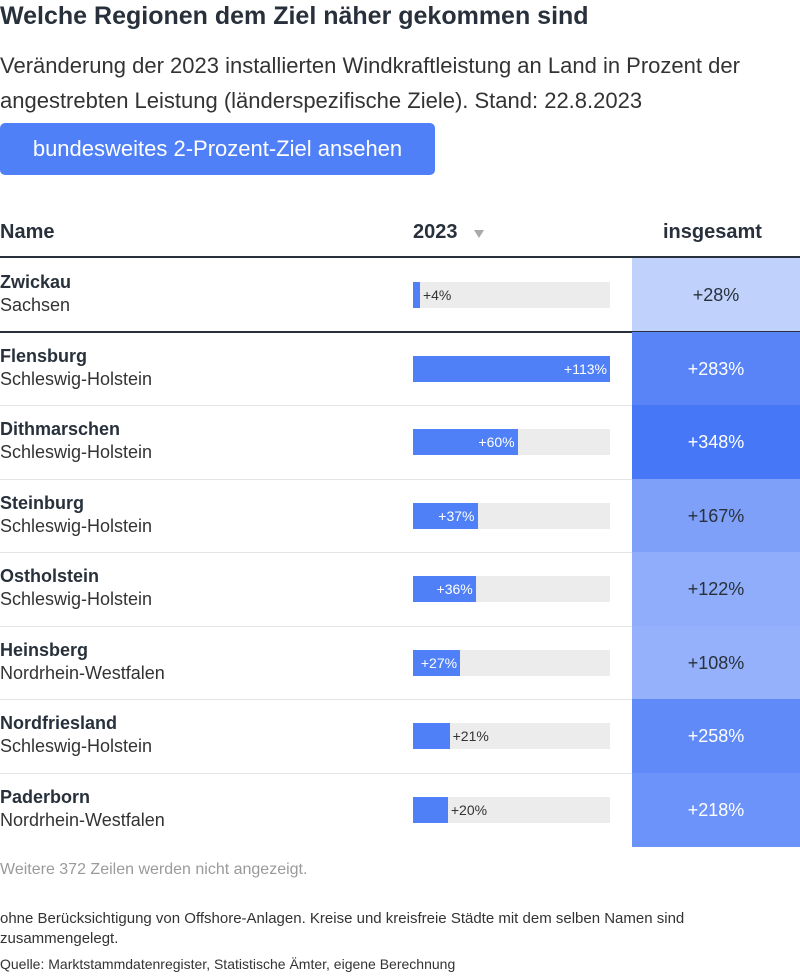 The width and height of the screenshot is (800, 980). I want to click on bar-label: +4%, so click(437, 295).